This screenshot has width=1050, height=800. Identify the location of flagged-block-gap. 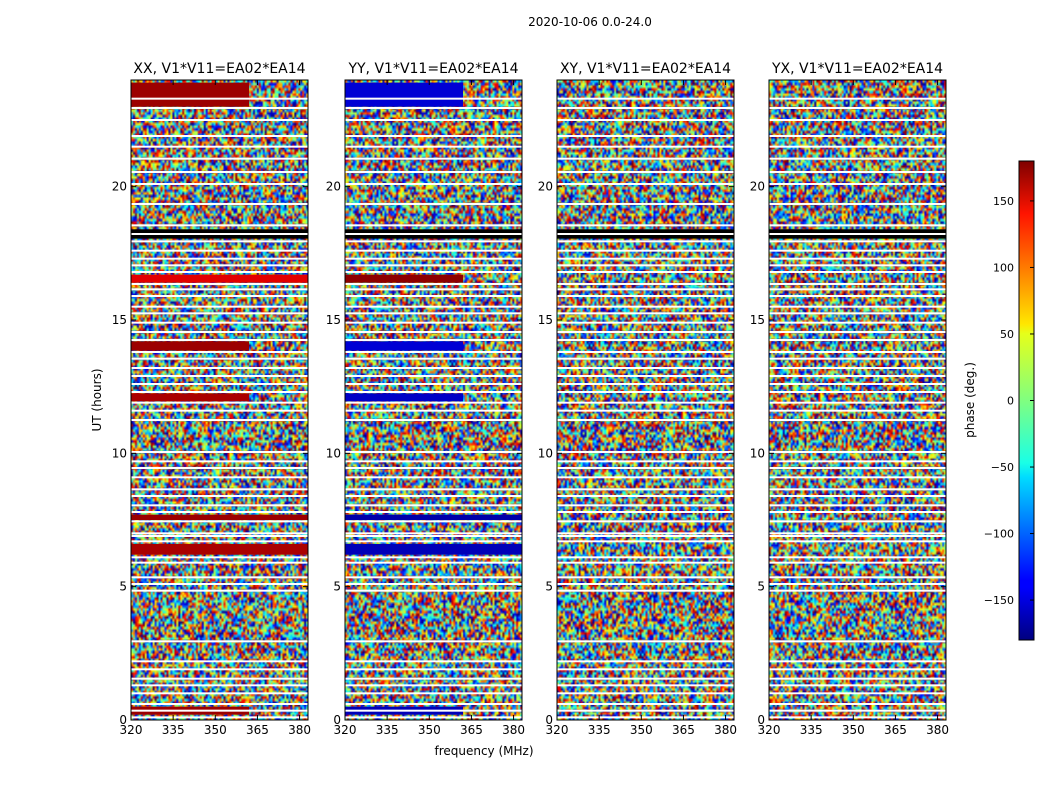
(645, 234).